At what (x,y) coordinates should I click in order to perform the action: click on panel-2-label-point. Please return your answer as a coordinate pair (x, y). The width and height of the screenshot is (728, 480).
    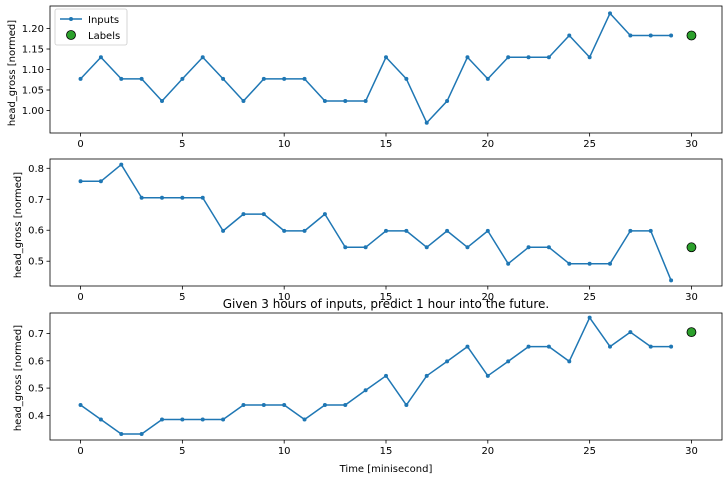
    Looking at the image, I should click on (691, 247).